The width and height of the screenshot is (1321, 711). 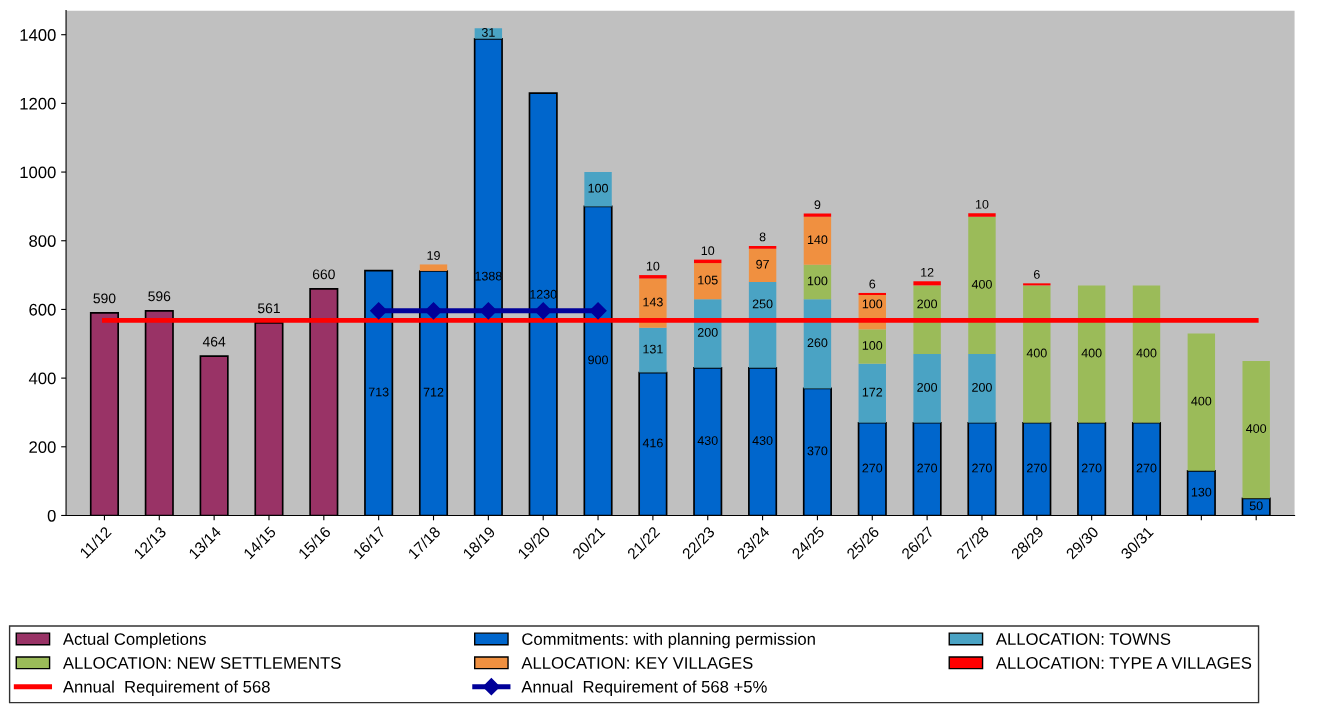 I want to click on data-label: 590, so click(x=104, y=298).